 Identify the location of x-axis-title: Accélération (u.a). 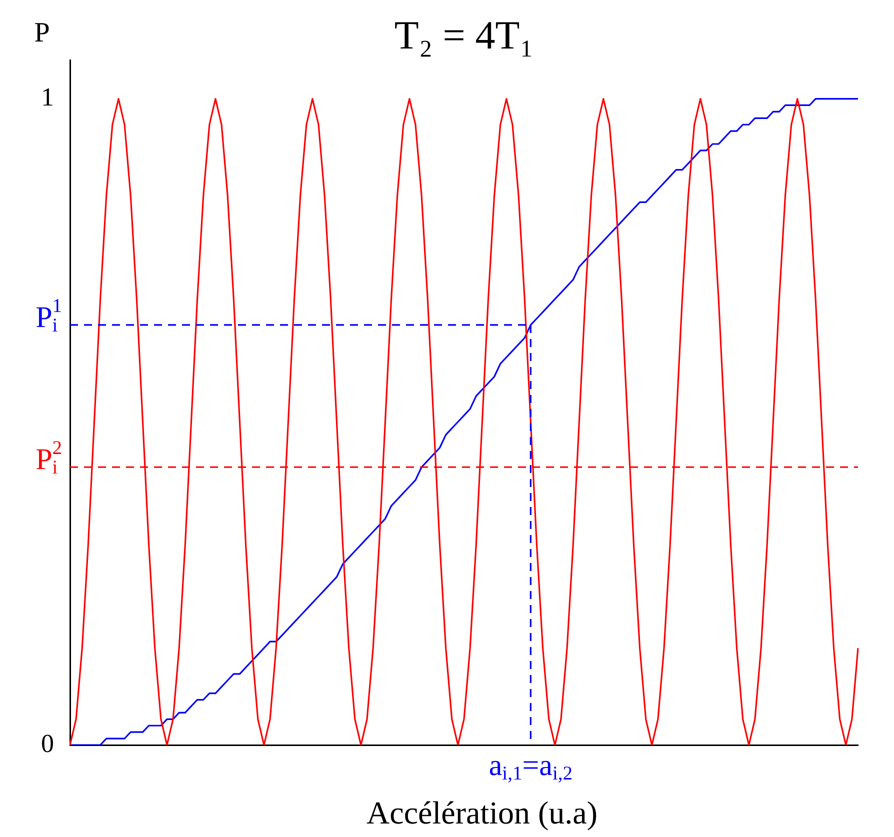
(482, 812).